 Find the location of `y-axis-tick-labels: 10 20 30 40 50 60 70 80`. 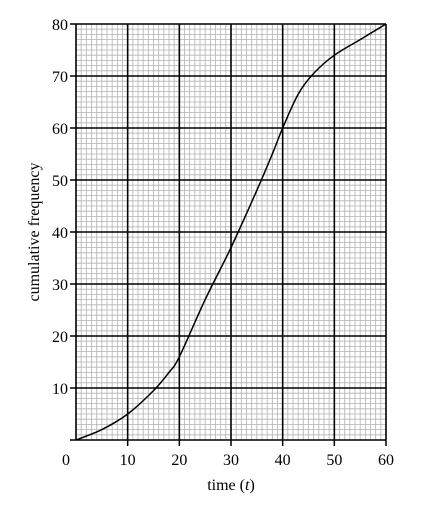

y-axis-tick-labels: 10 20 30 40 50 60 70 80 is located at coordinates (60, 207).